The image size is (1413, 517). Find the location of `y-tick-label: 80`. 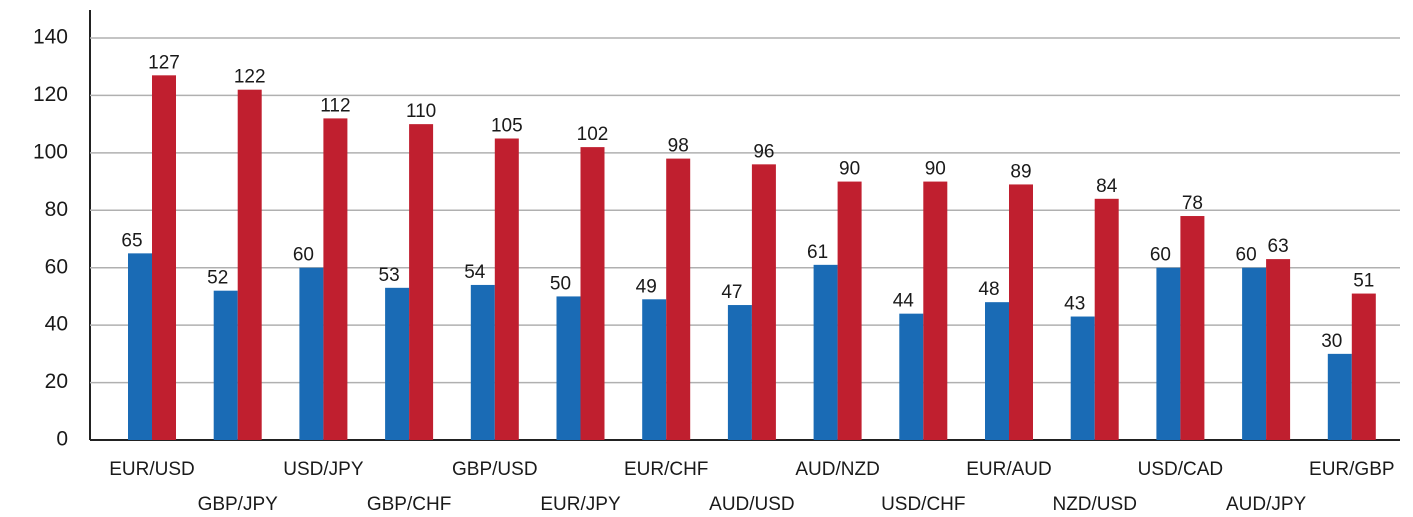

y-tick-label: 80 is located at coordinates (56, 209).